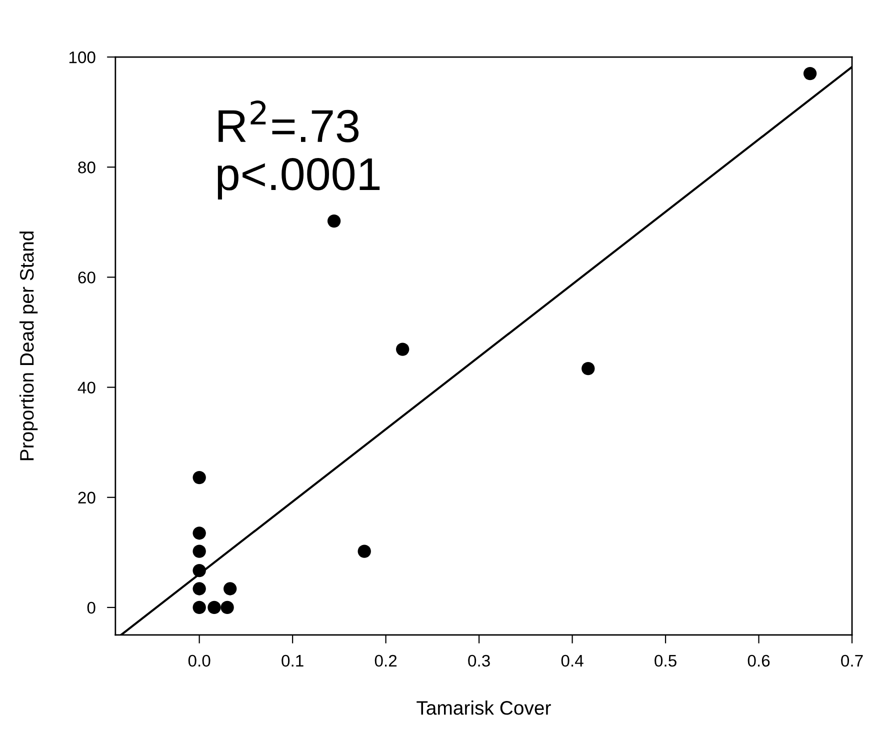  What do you see at coordinates (483, 707) in the screenshot?
I see `x-axis-title: Tamarisk Cover` at bounding box center [483, 707].